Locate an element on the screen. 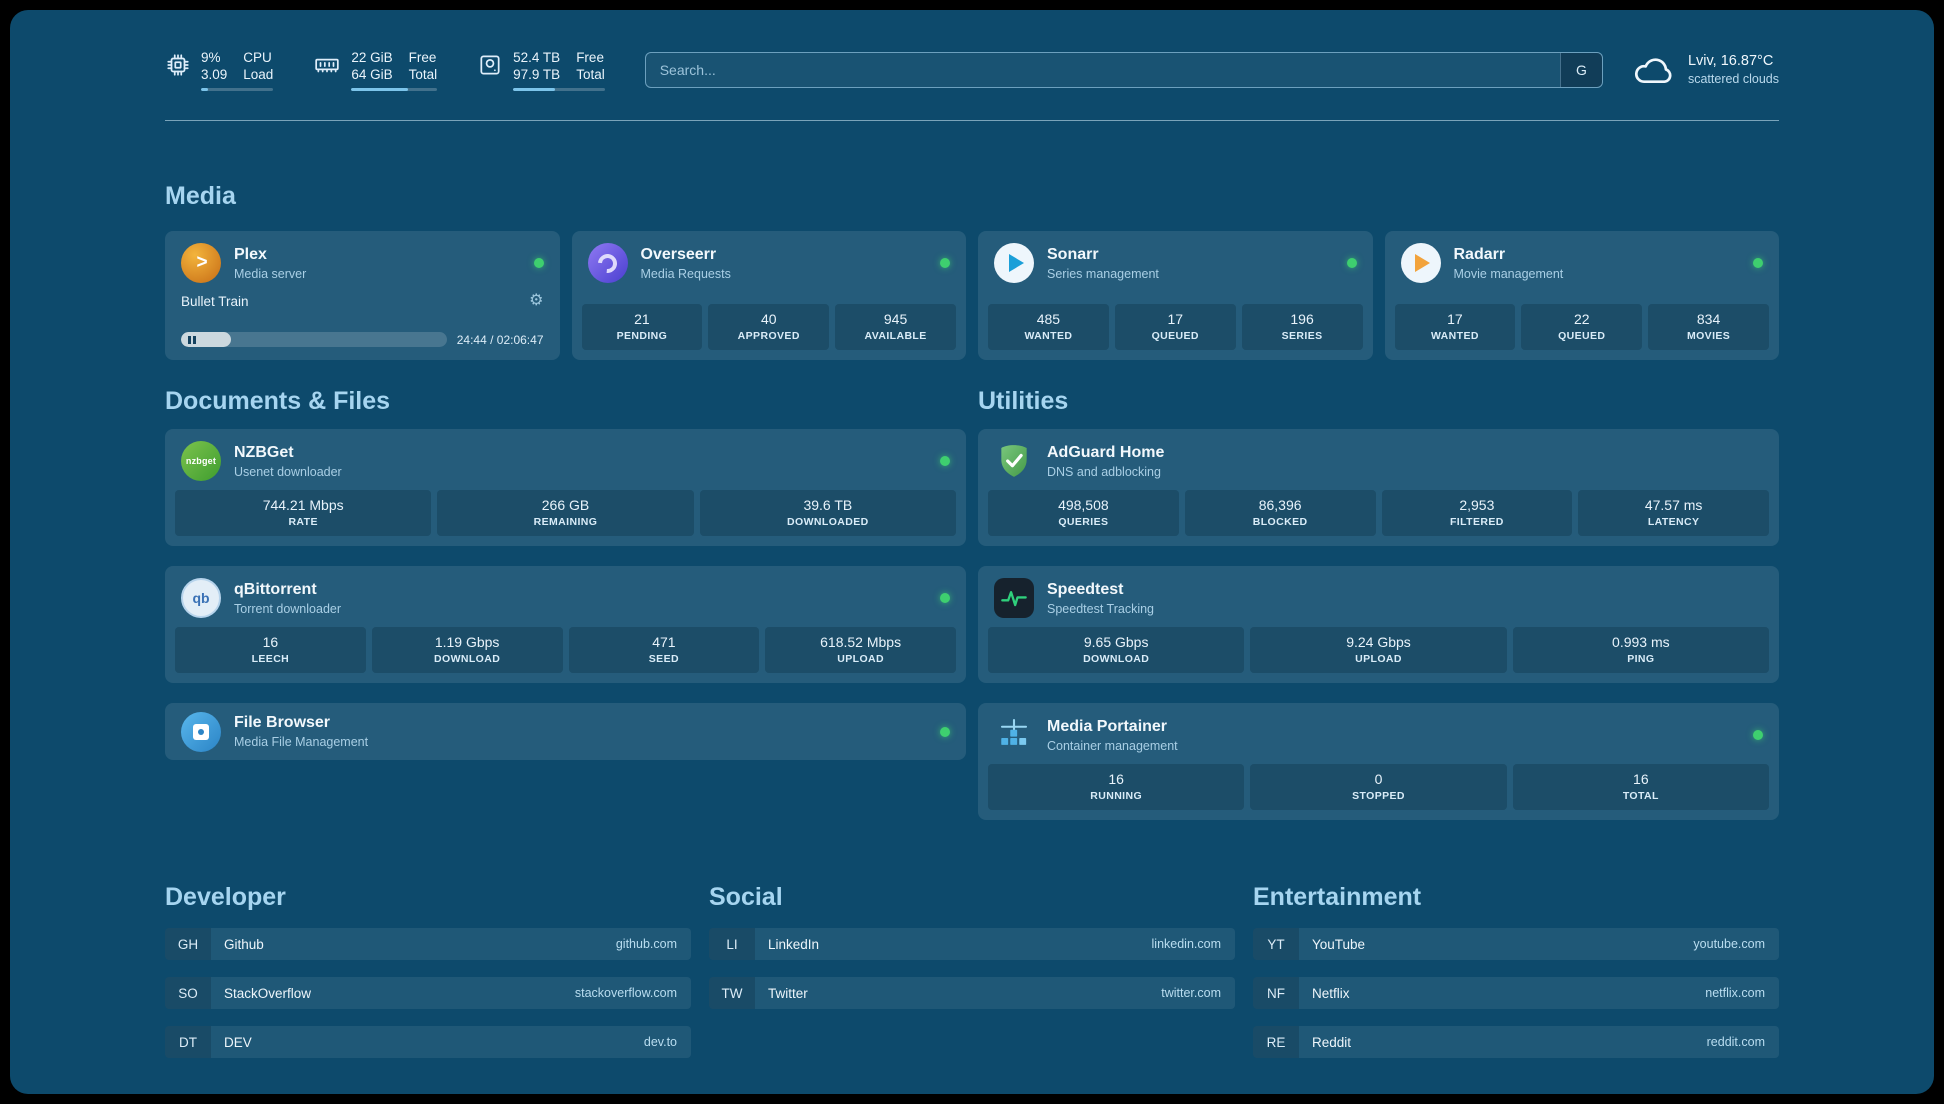 This screenshot has height=1104, width=1944. cpu-icon is located at coordinates (178, 65).